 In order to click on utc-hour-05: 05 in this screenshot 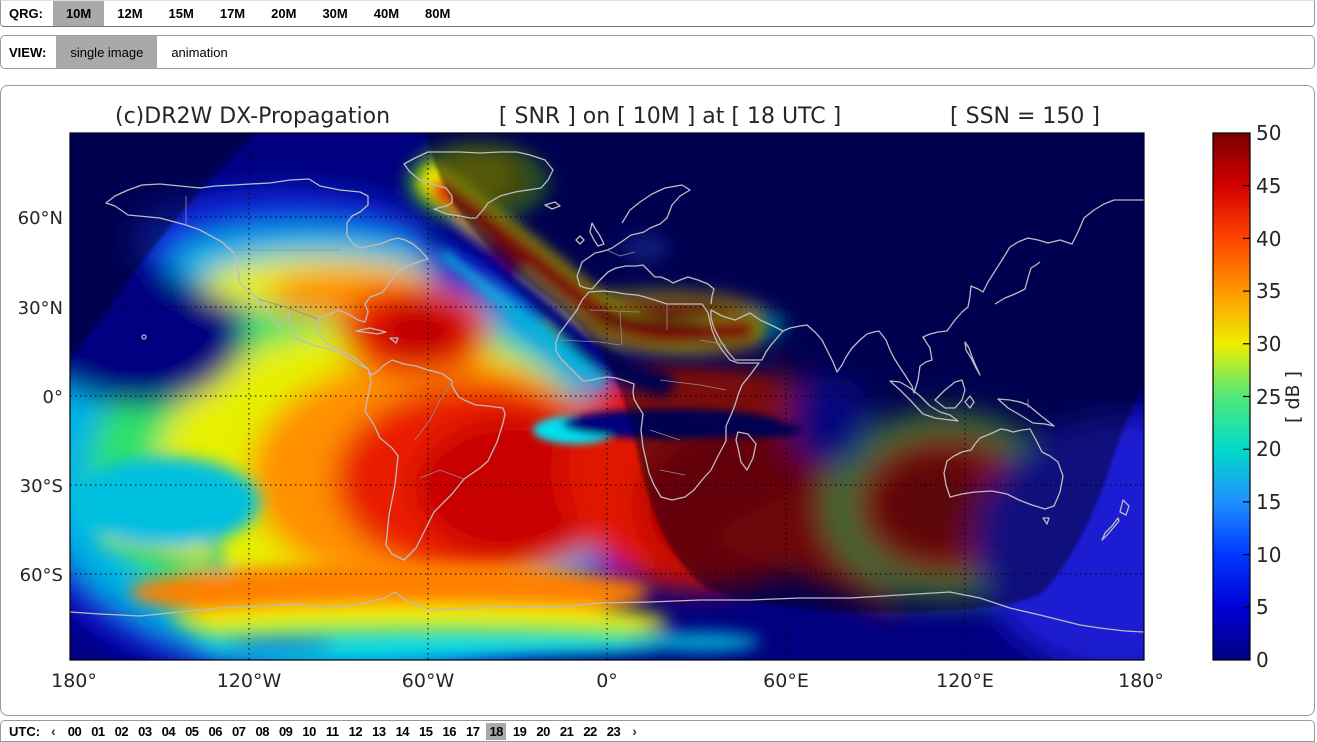, I will do `click(192, 731)`.